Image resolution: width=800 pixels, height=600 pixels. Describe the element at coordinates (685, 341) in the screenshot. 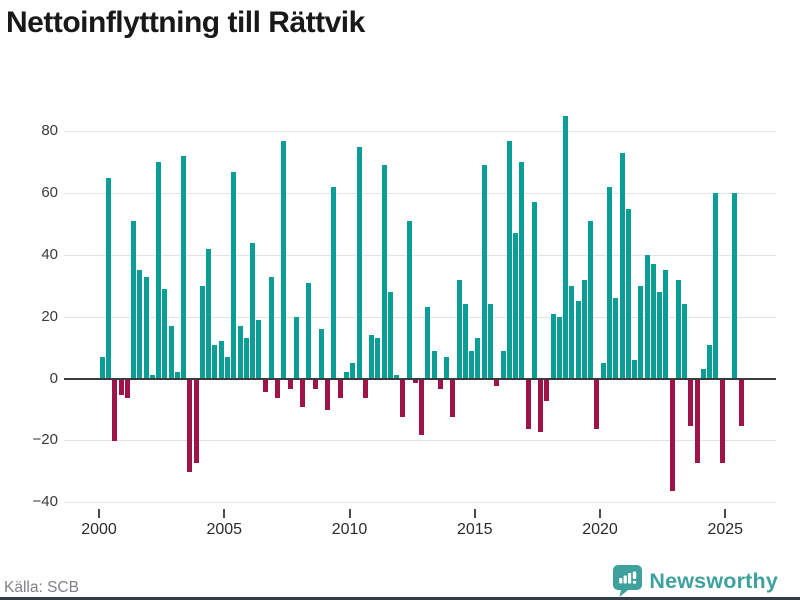

I see `bar-2023-Q2` at that location.